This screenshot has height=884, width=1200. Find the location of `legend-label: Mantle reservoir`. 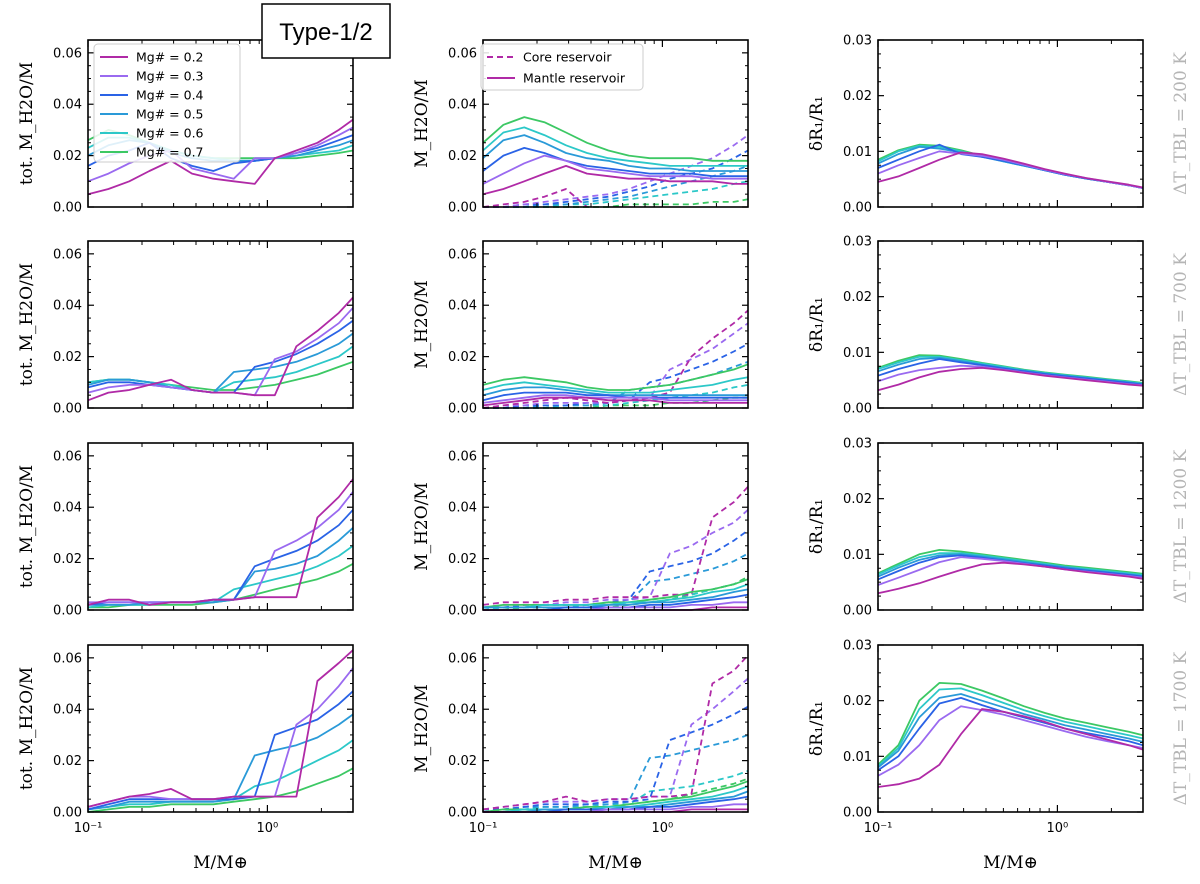

legend-label: Mantle reservoir is located at coordinates (574, 78).